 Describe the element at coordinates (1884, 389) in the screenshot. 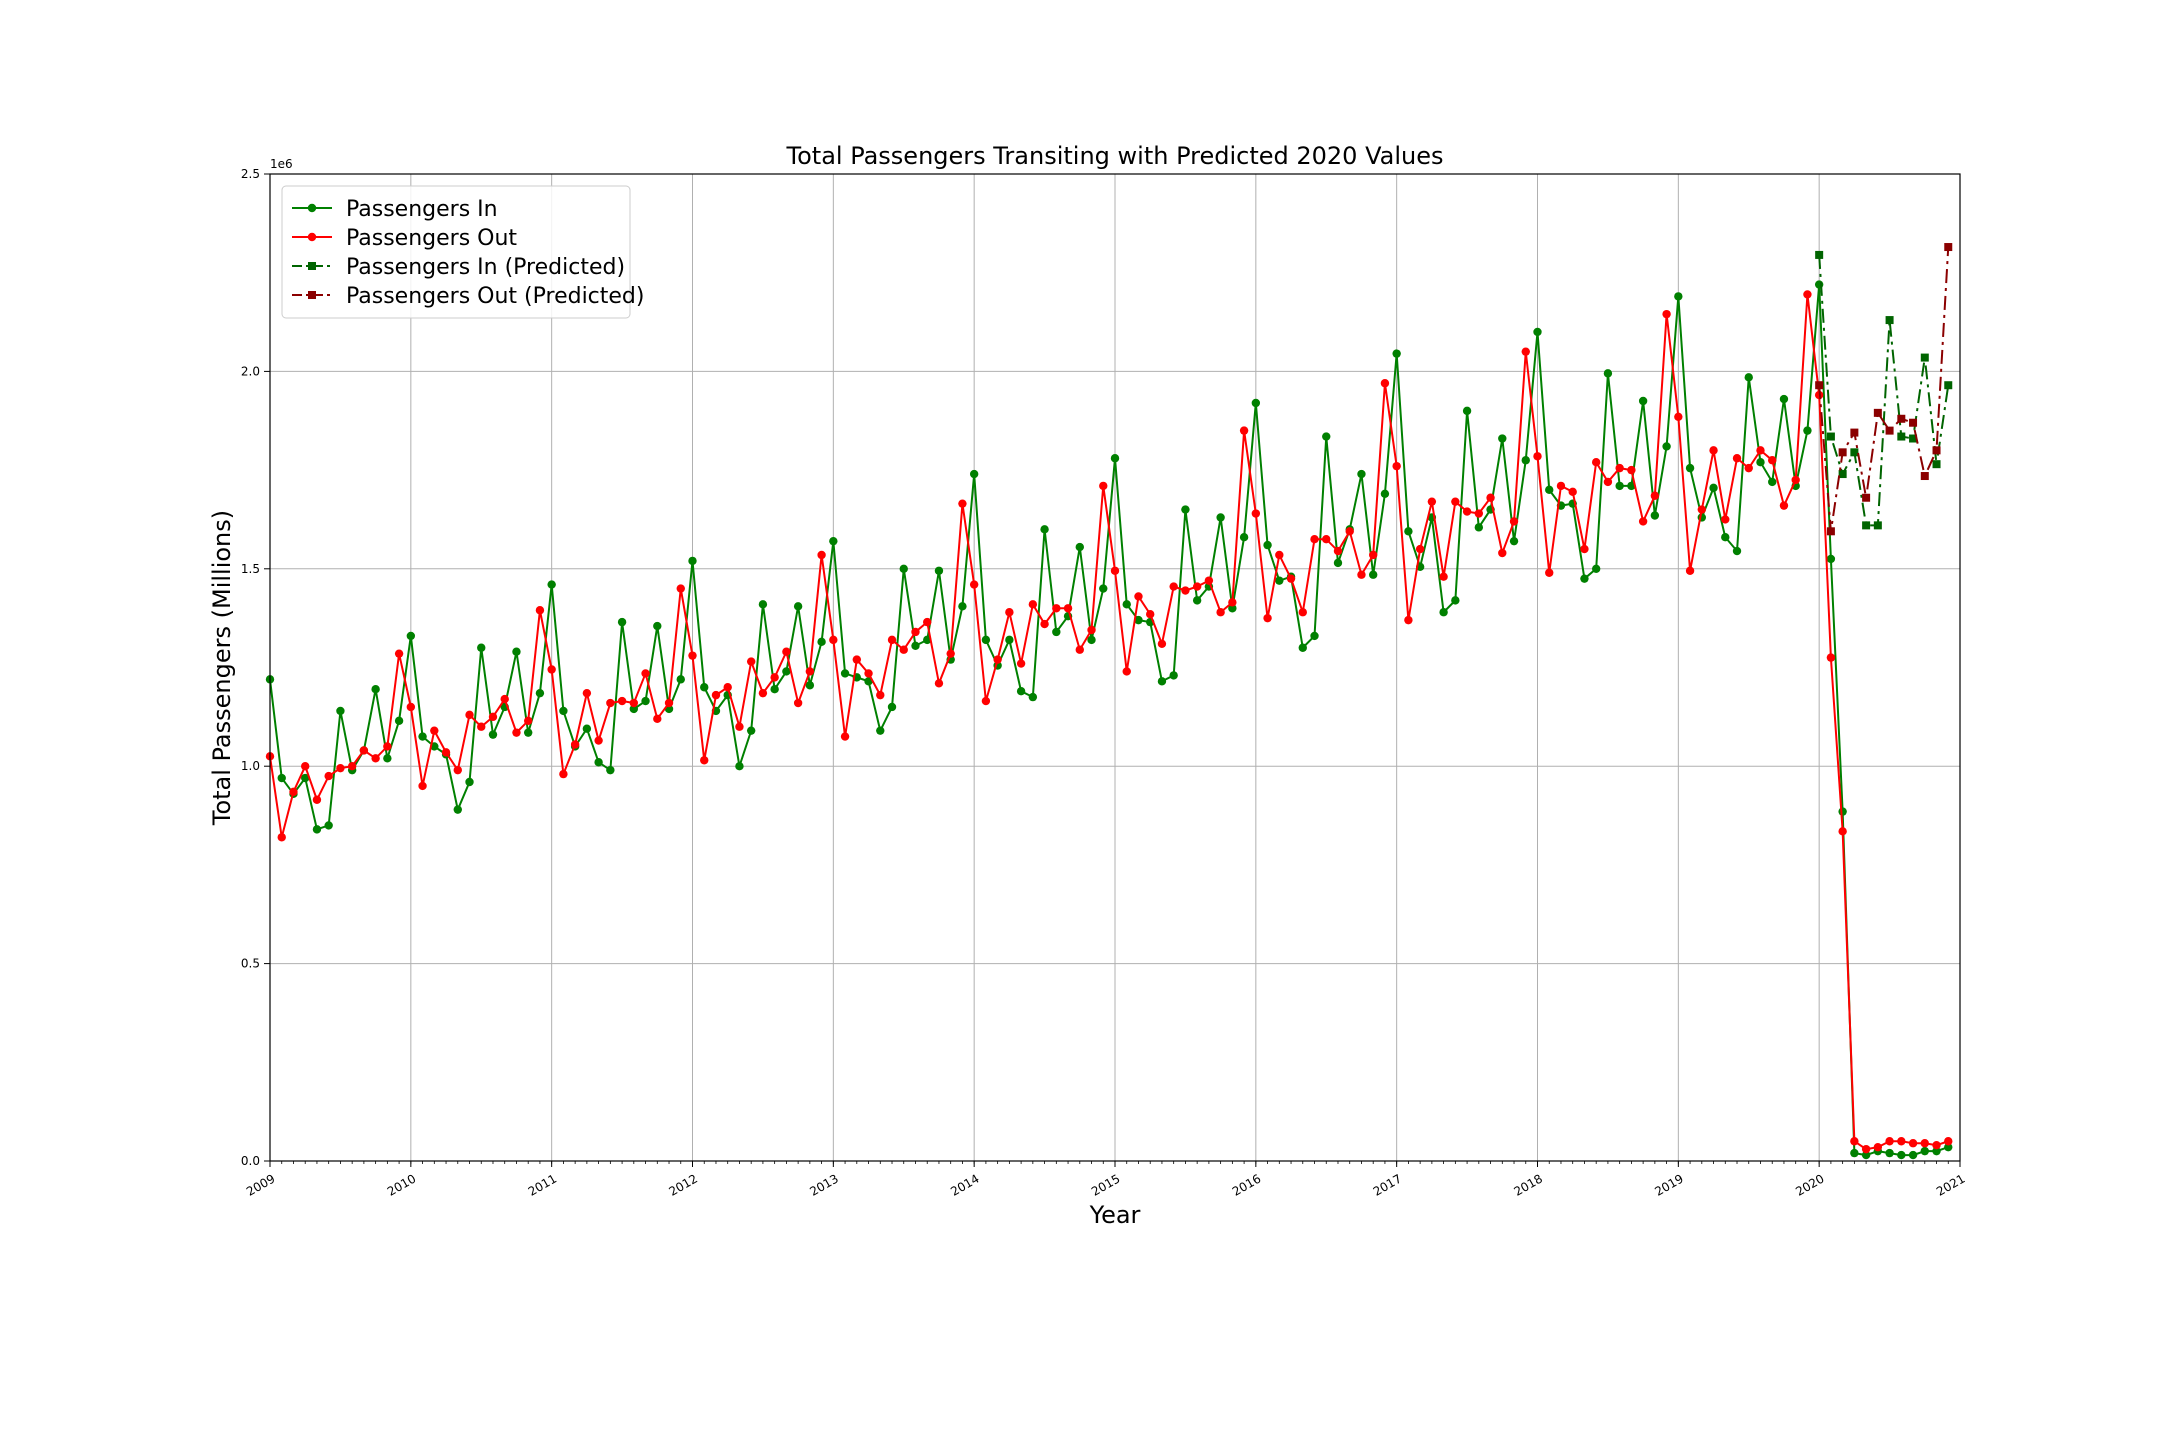

I see `series-line` at that location.